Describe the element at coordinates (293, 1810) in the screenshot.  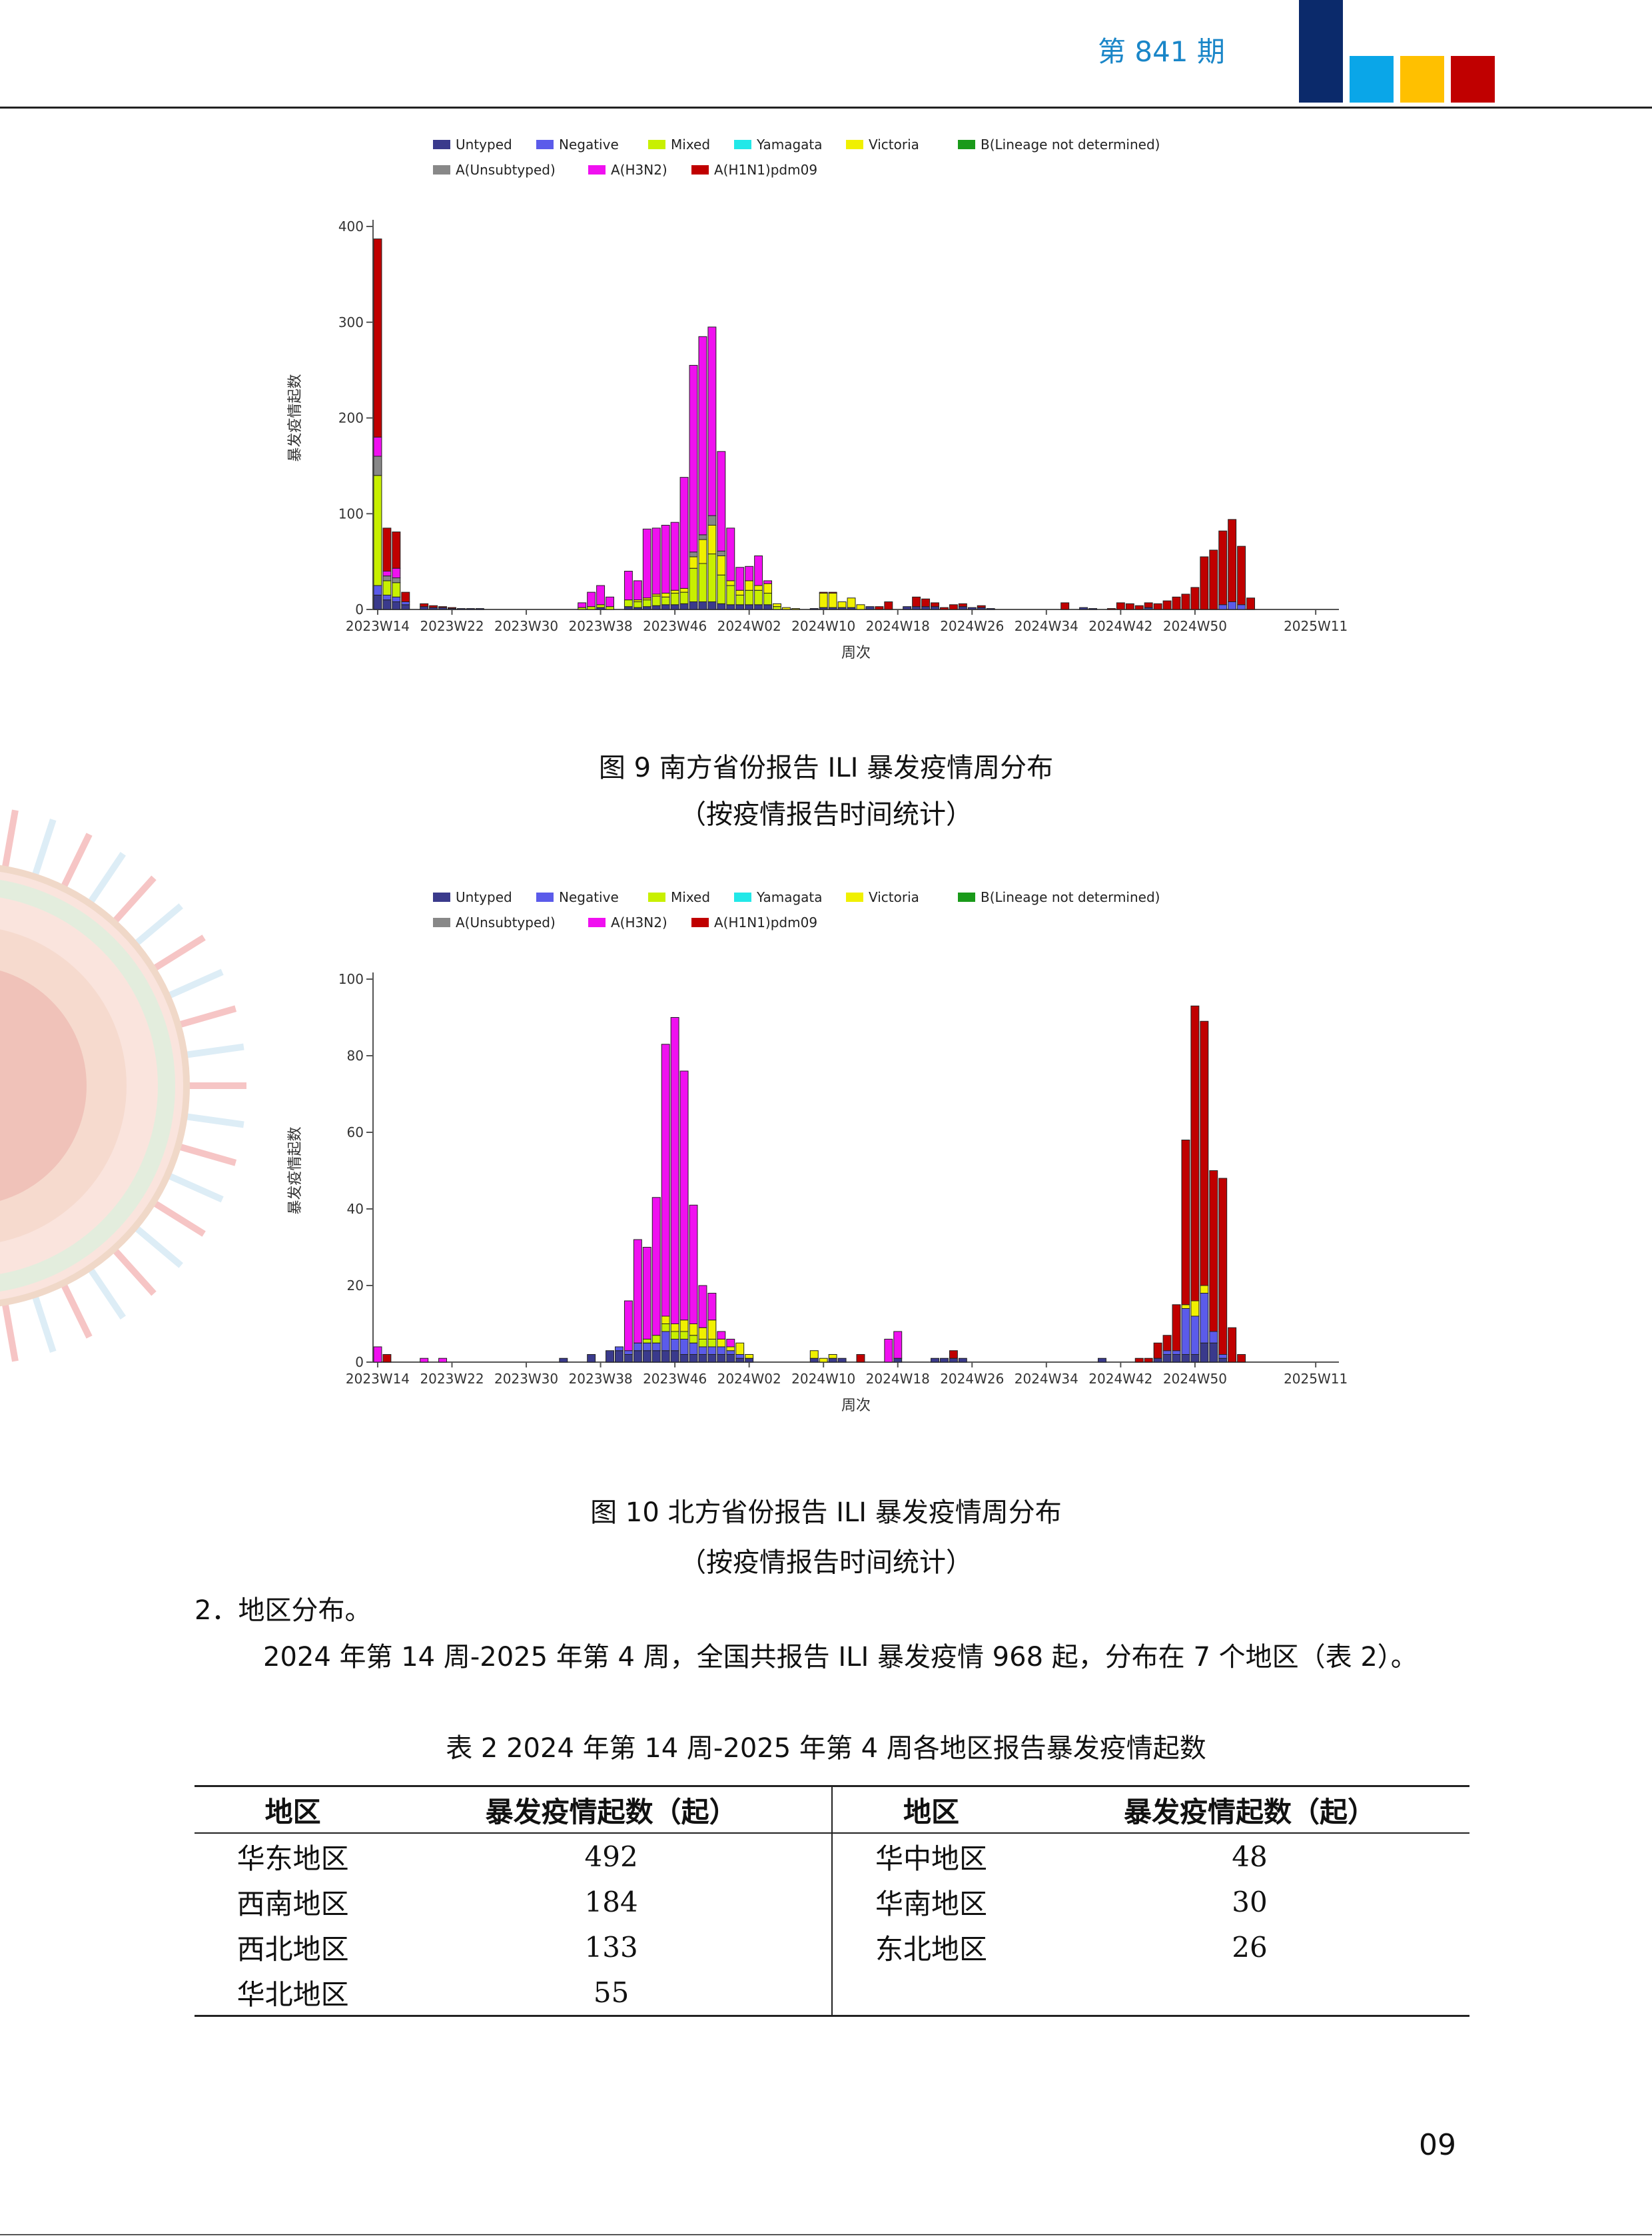
I see `table-header-cell: 地区` at that location.